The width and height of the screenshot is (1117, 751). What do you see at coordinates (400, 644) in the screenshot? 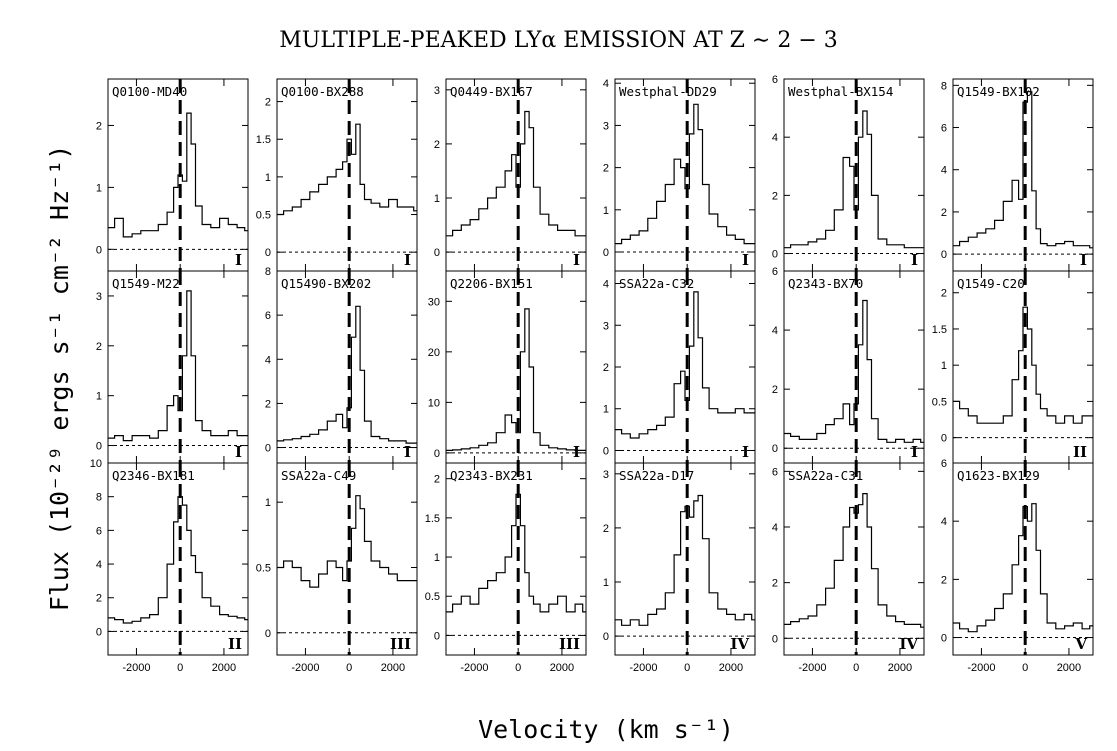
I see `panel-class: III` at bounding box center [400, 644].